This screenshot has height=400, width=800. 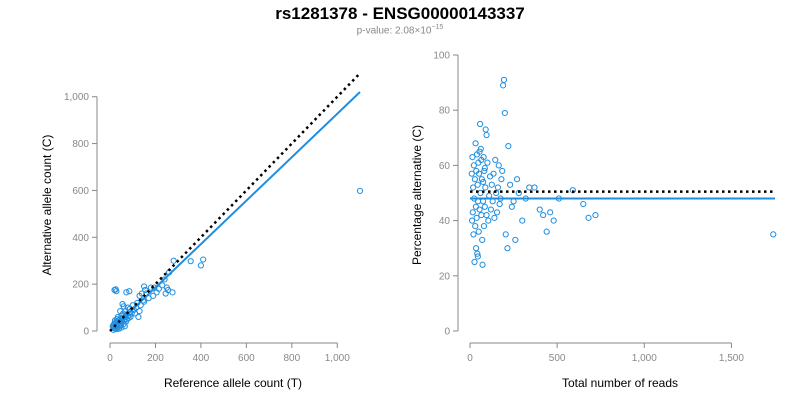 What do you see at coordinates (80, 191) in the screenshot?
I see `plot1-y-tick-label: 600` at bounding box center [80, 191].